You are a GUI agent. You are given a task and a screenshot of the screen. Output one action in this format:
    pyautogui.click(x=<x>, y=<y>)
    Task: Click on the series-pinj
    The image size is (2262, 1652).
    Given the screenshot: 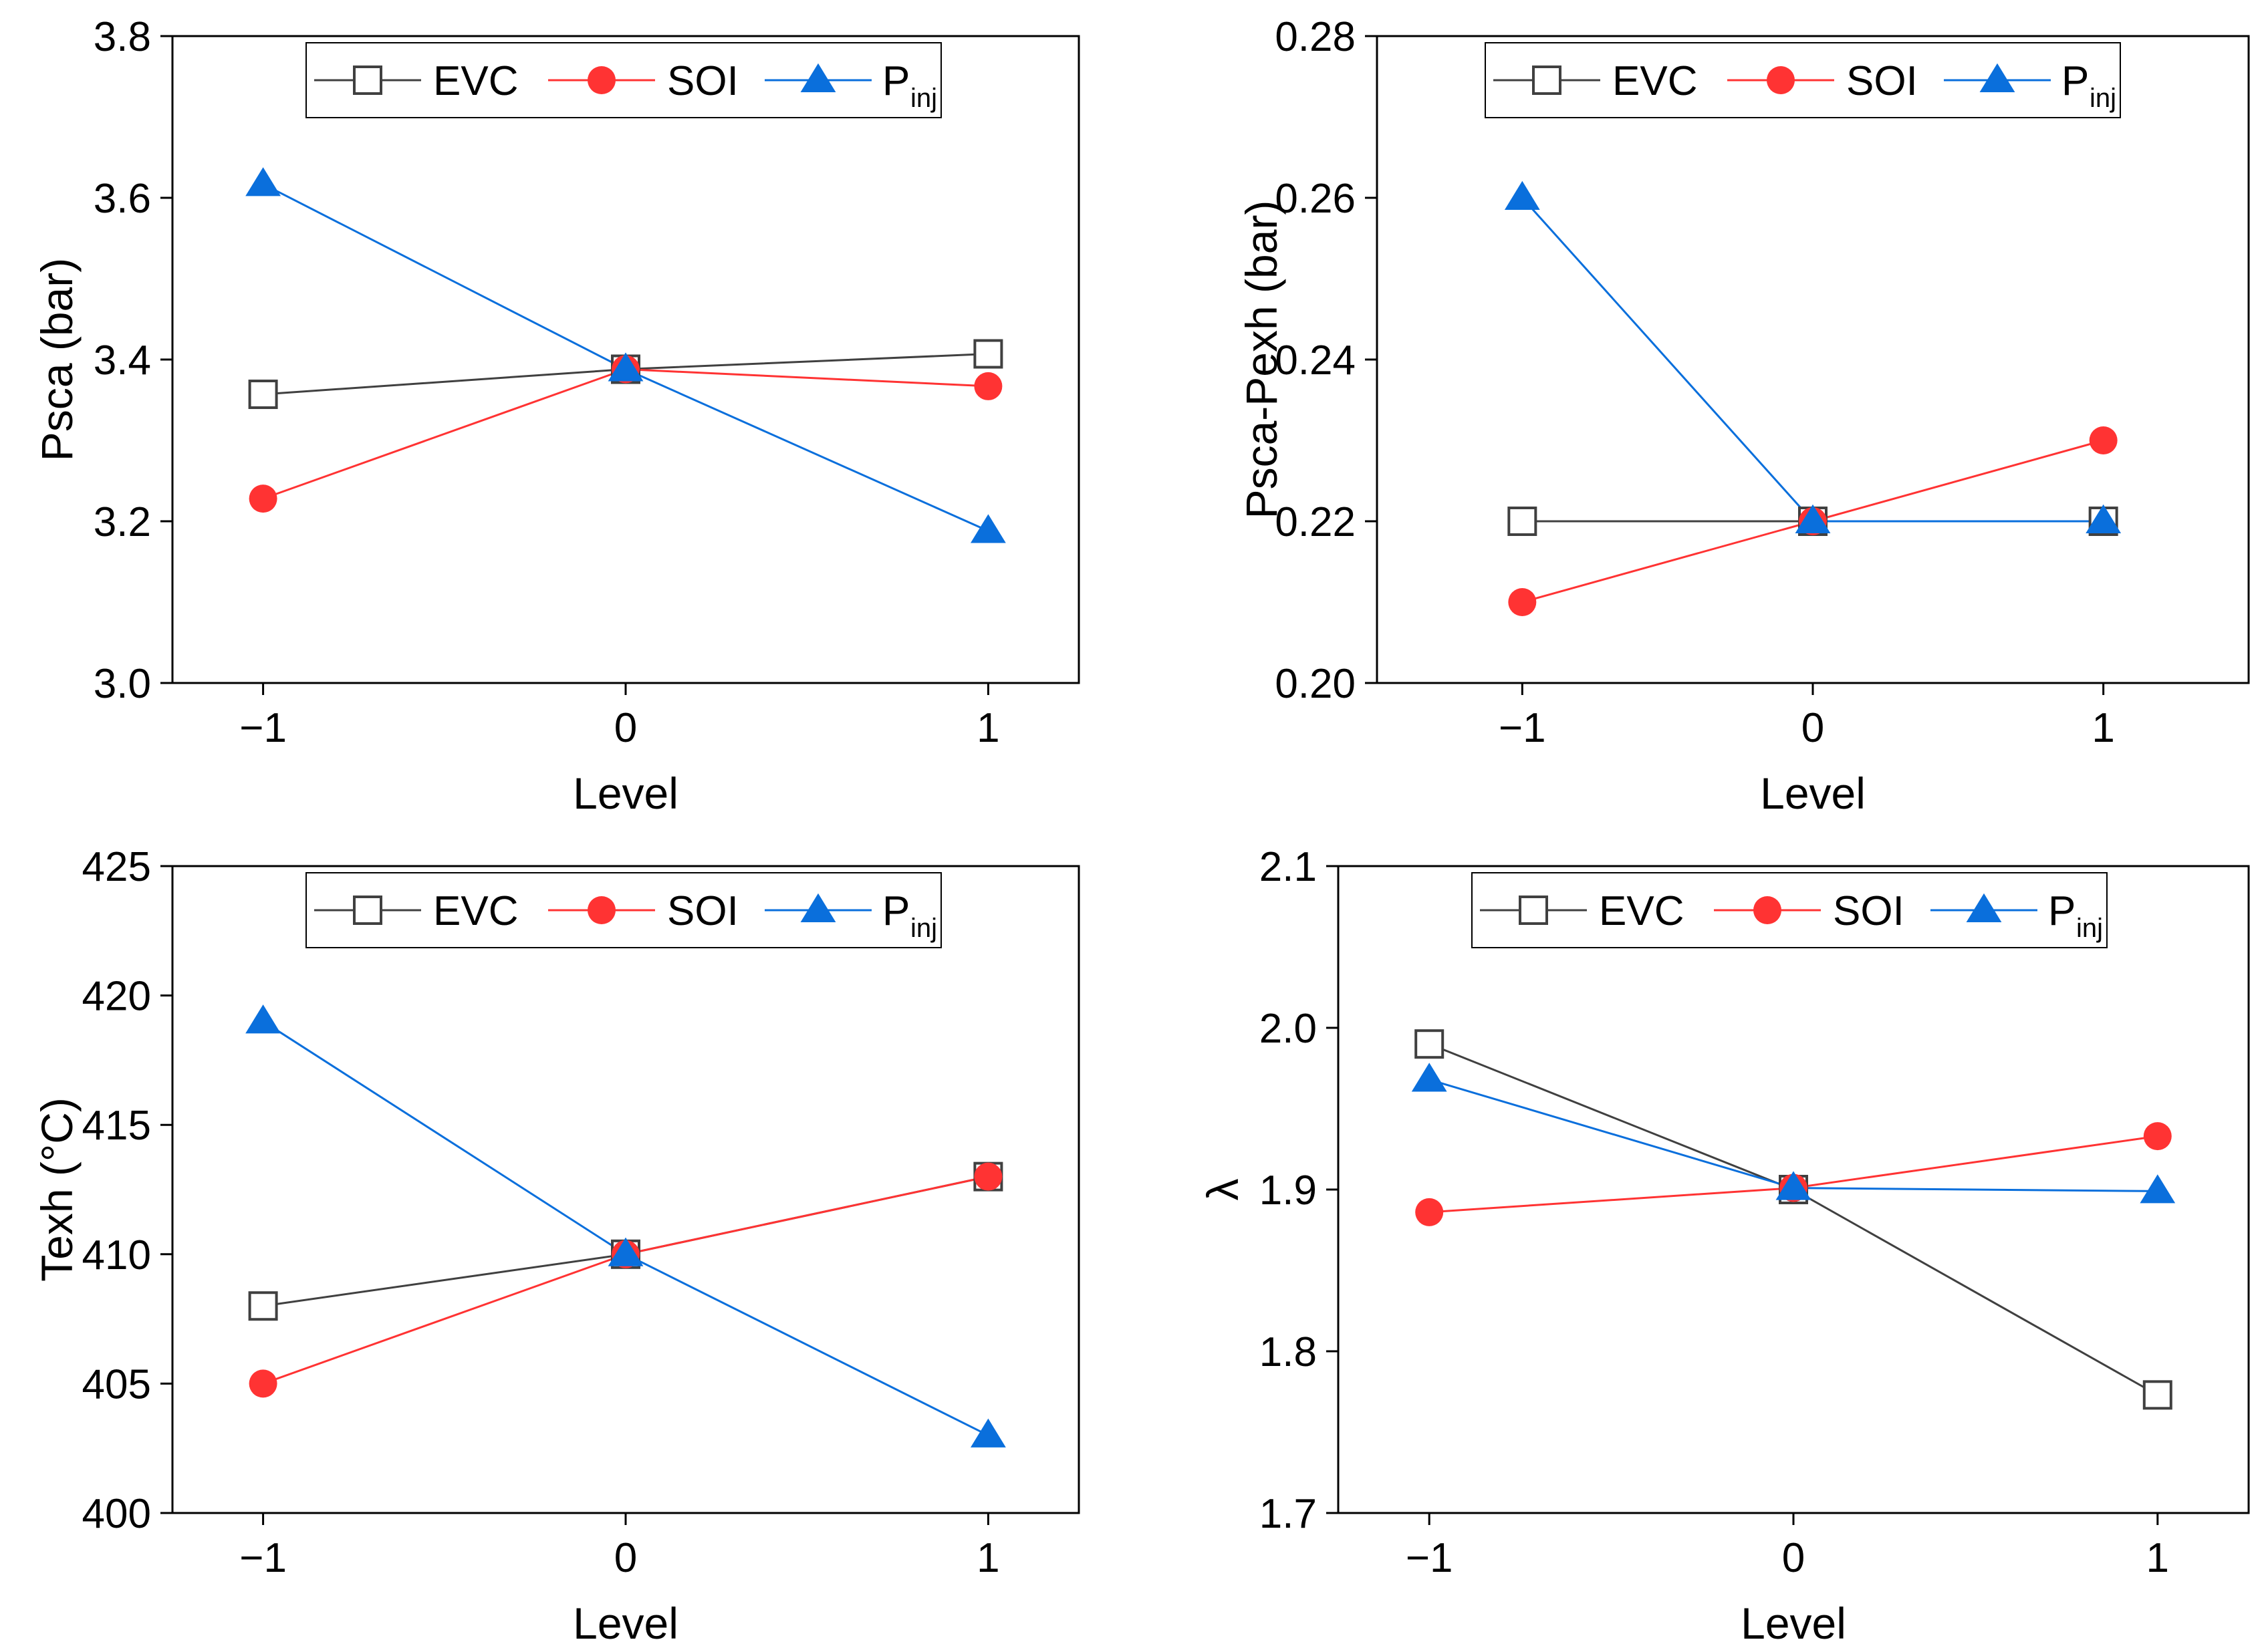 What is the action you would take?
    pyautogui.click(x=1812, y=359)
    